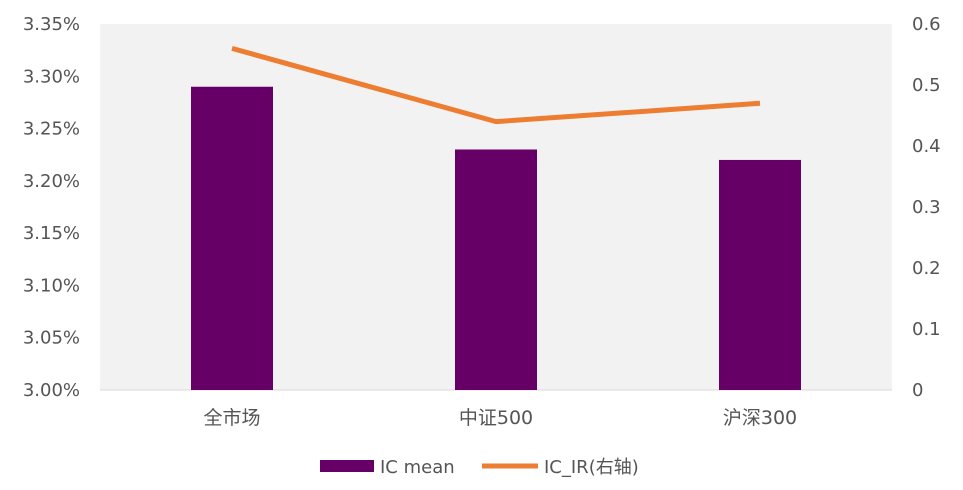 Image resolution: width=963 pixels, height=490 pixels. Describe the element at coordinates (926, 24) in the screenshot. I see `right-y-tick-label: 0.6` at that location.